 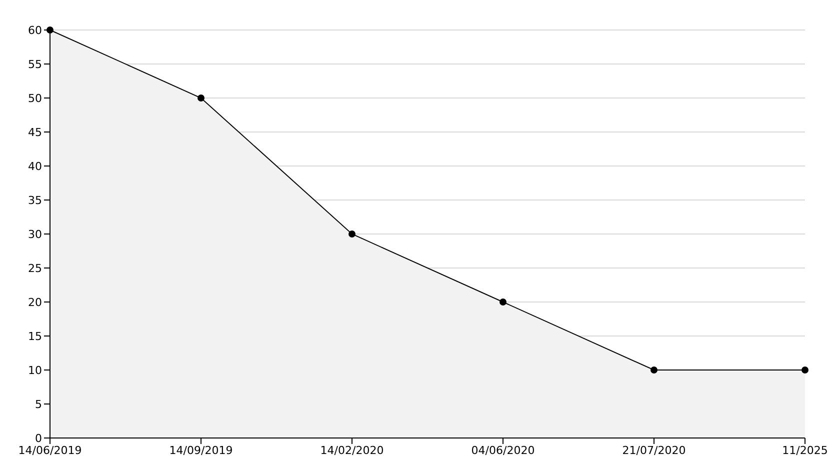 I want to click on x-tick-label: 14/02/2020, so click(x=352, y=450).